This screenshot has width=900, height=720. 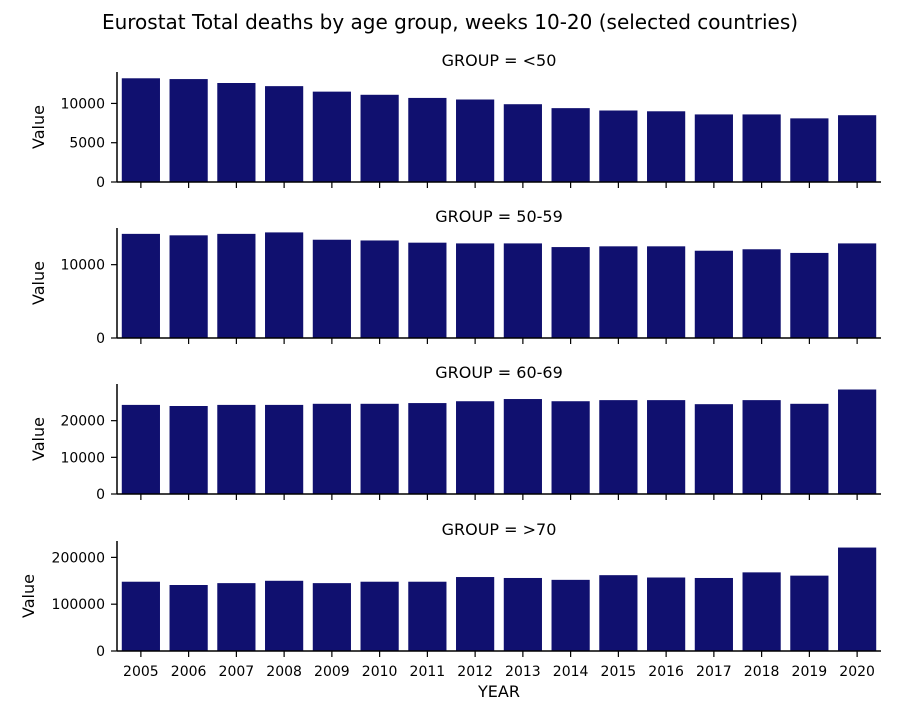 What do you see at coordinates (762, 672) in the screenshot?
I see `x-tick-label: 2018` at bounding box center [762, 672].